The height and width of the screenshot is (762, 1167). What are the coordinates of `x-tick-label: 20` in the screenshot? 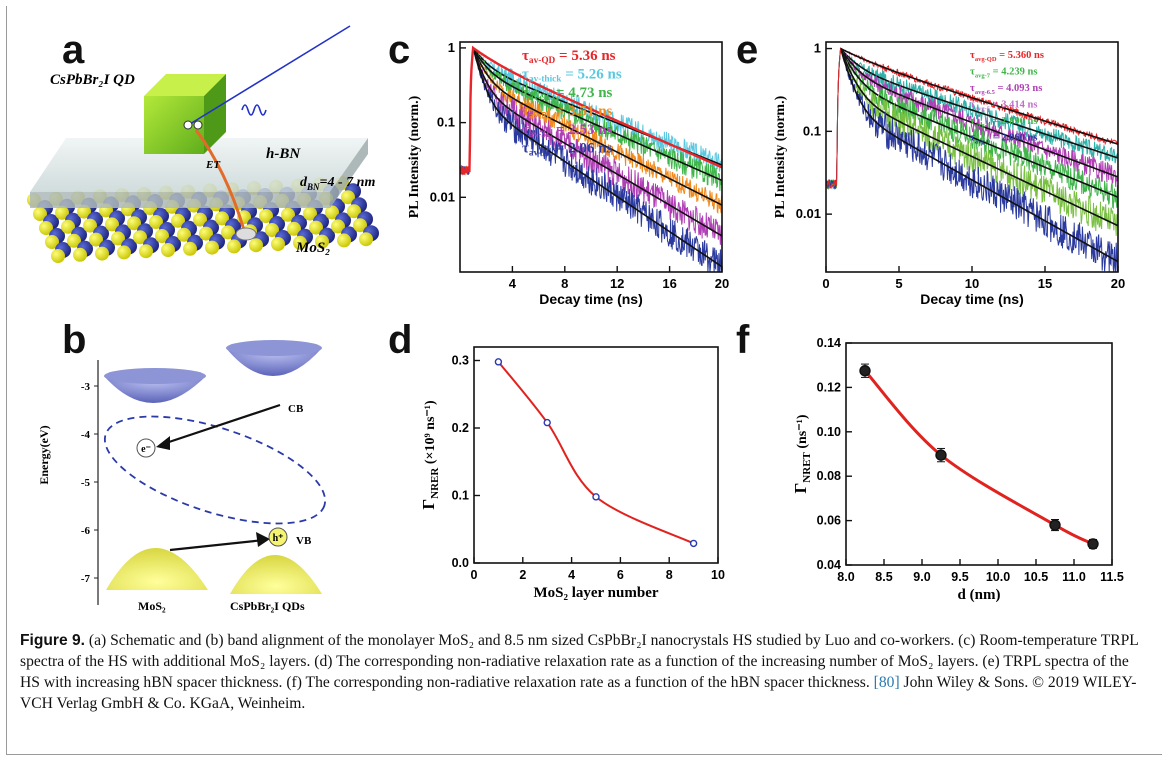 It's located at (722, 283).